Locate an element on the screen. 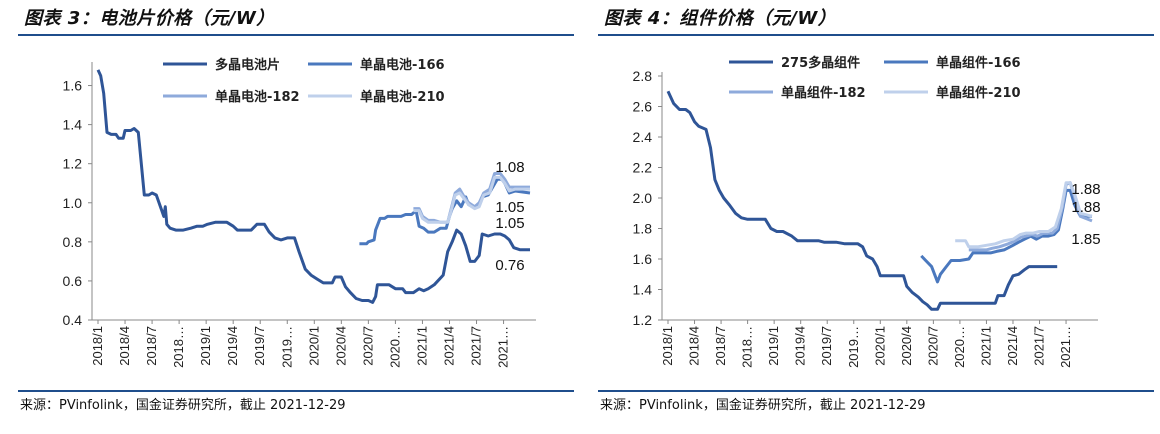 The height and width of the screenshot is (434, 1160). legend-label: 单晶组件-182 is located at coordinates (823, 93).